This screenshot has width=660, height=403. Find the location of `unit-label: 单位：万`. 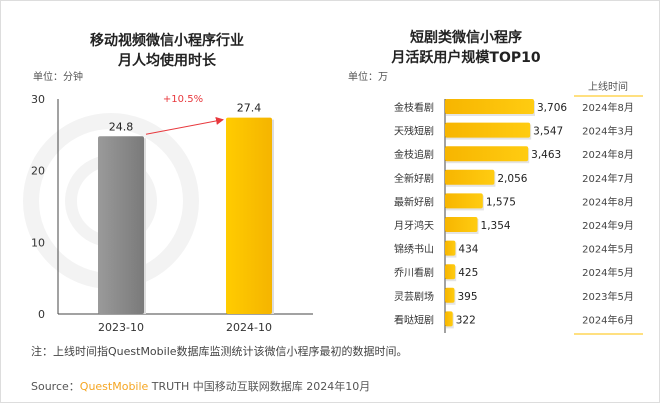

unit-label: 单位：万 is located at coordinates (368, 76).